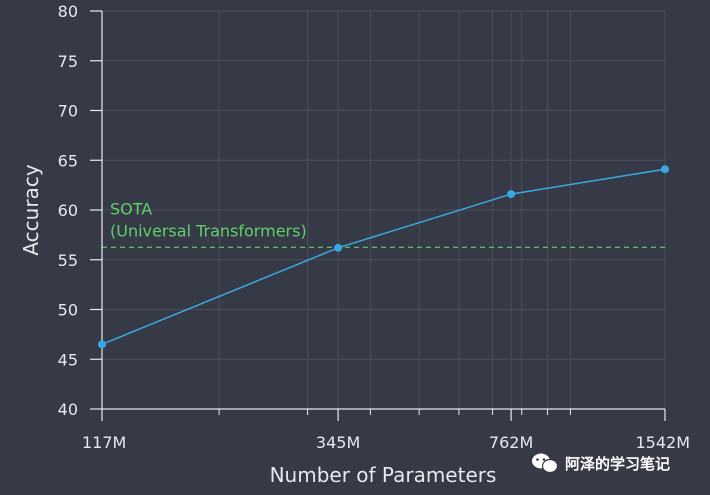 This screenshot has height=495, width=710. Describe the element at coordinates (68, 11) in the screenshot. I see `y-tick-label: 80` at that location.